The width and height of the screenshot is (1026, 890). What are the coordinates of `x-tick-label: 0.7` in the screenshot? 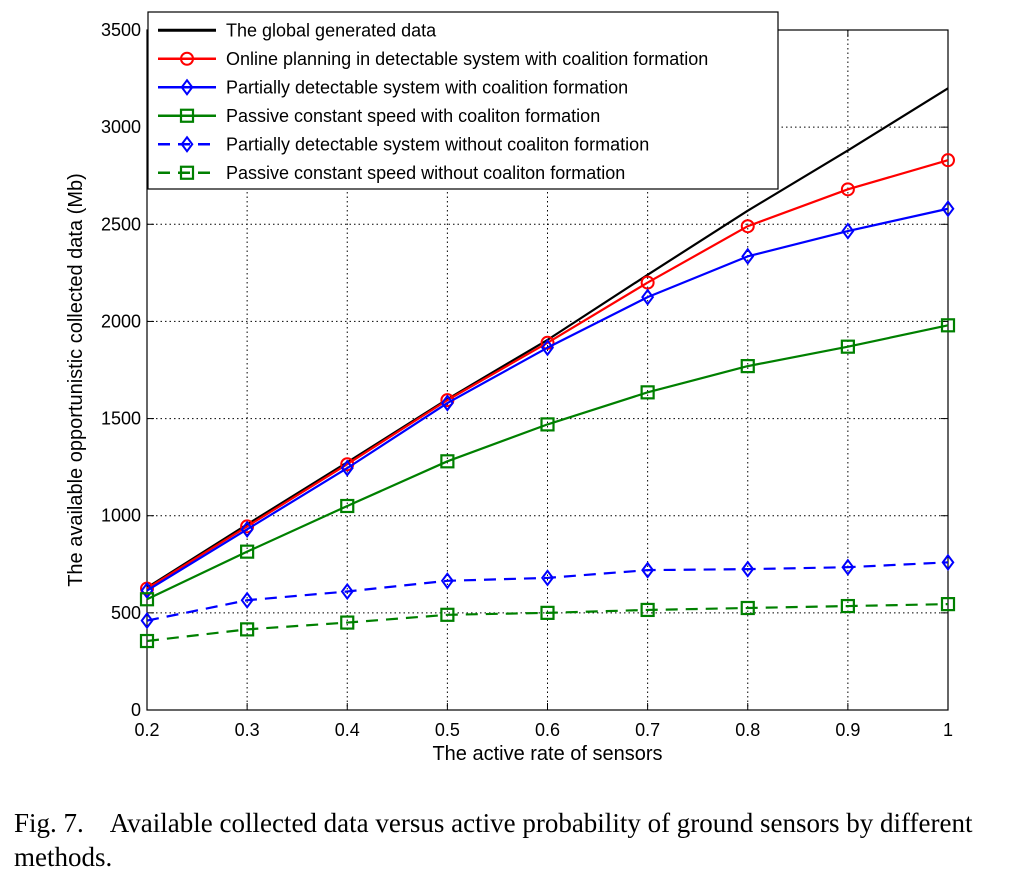 It's located at (647, 730).